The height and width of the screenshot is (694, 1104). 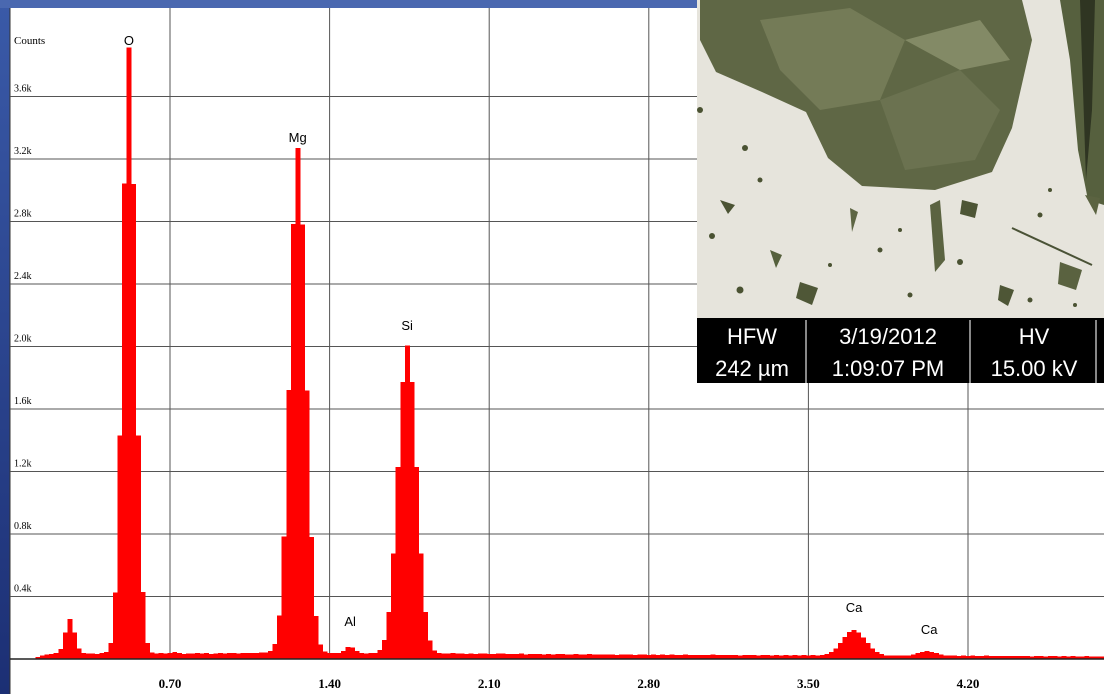 What do you see at coordinates (350, 621) in the screenshot?
I see `peak-label: Al` at bounding box center [350, 621].